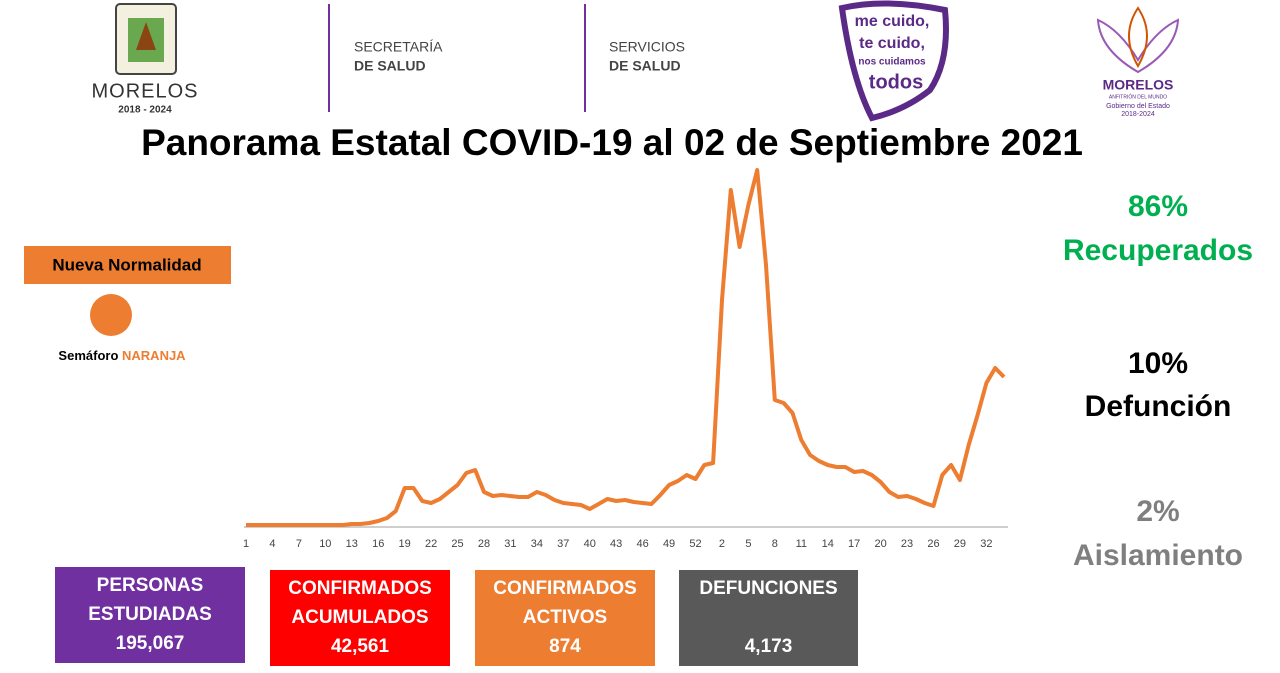 Image resolution: width=1280 pixels, height=673 pixels. Describe the element at coordinates (801, 544) in the screenshot. I see `x-tick-label: 11` at that location.